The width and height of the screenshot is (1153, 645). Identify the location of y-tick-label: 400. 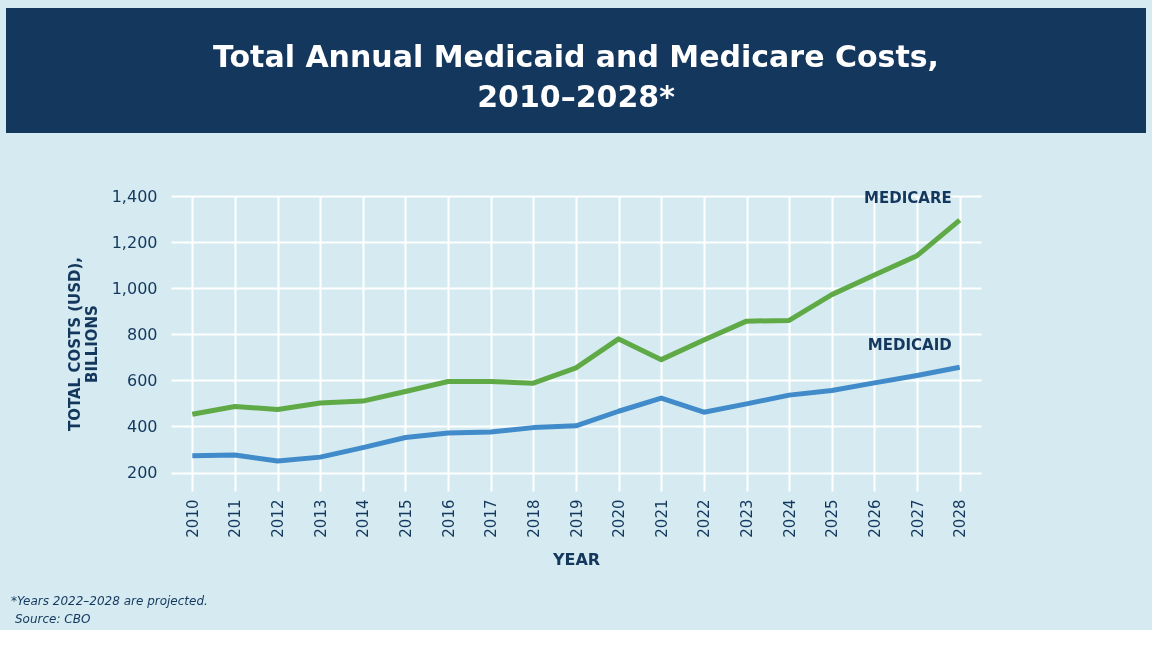
(142, 426).